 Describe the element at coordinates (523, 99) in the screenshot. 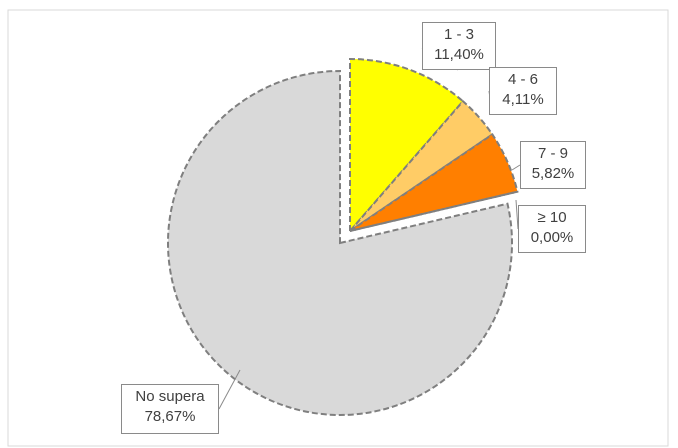

I see `data-label-percent: 4,11%` at that location.